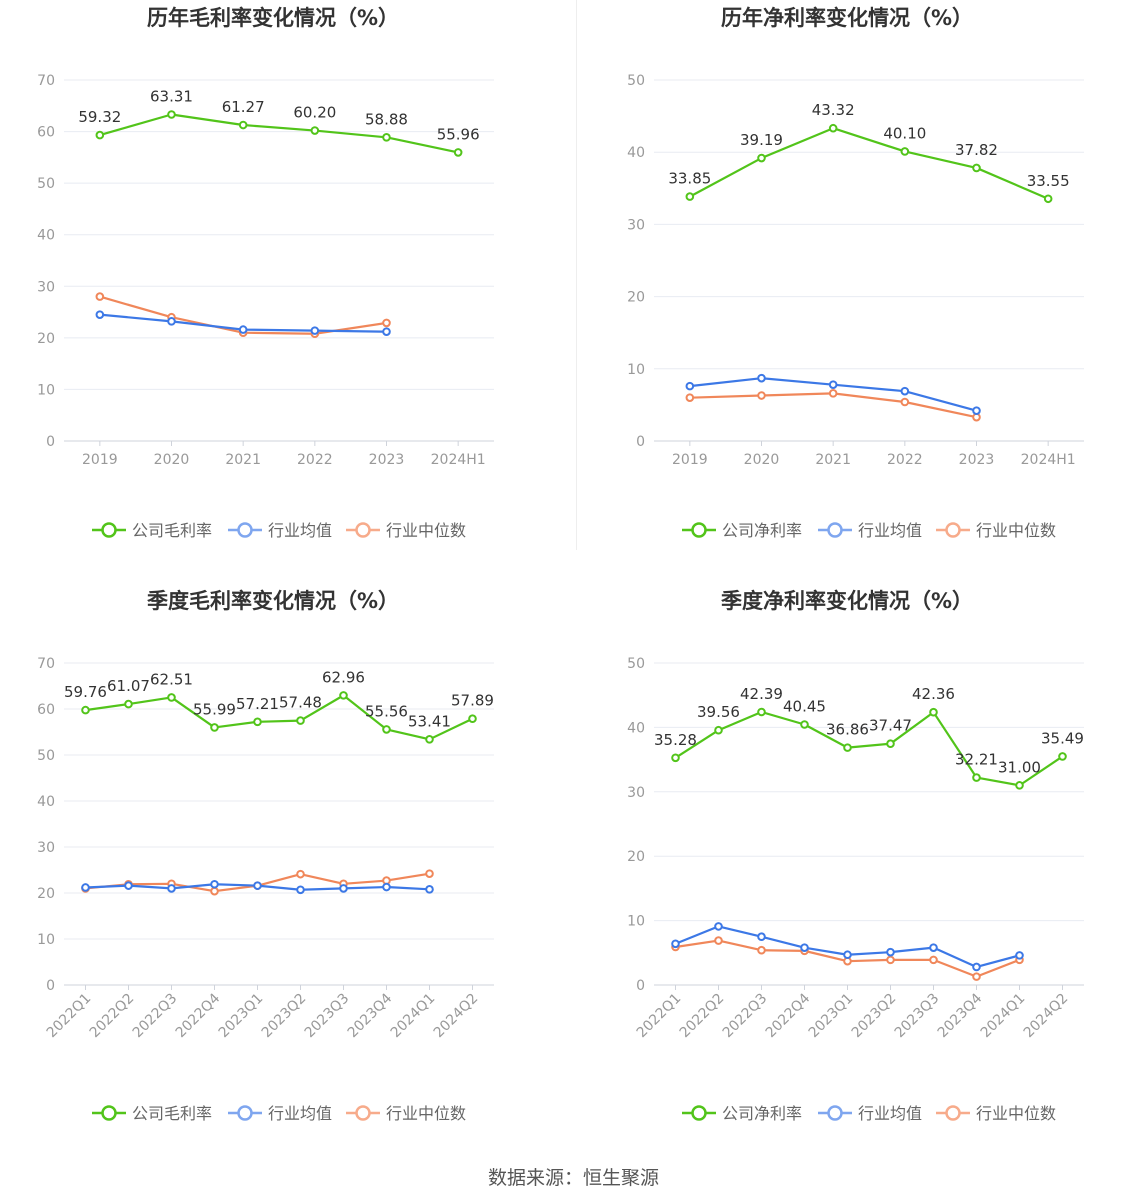  What do you see at coordinates (458, 134) in the screenshot?
I see `data-label: 55.96` at bounding box center [458, 134].